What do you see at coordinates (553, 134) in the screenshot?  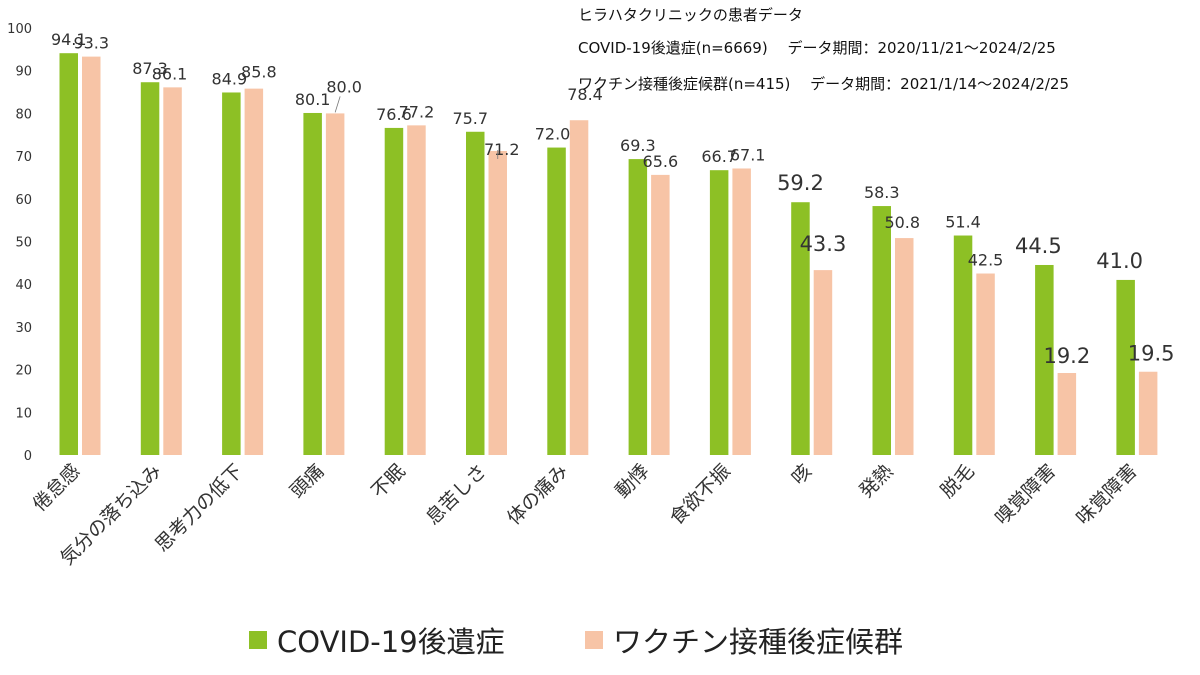 I see `data-label-covid: 72.0` at bounding box center [553, 134].